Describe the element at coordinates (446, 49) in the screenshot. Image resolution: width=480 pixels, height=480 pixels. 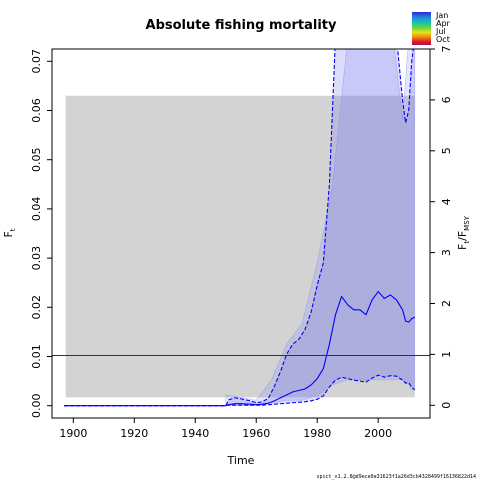
I see `y2-tick-label: 7` at that location.